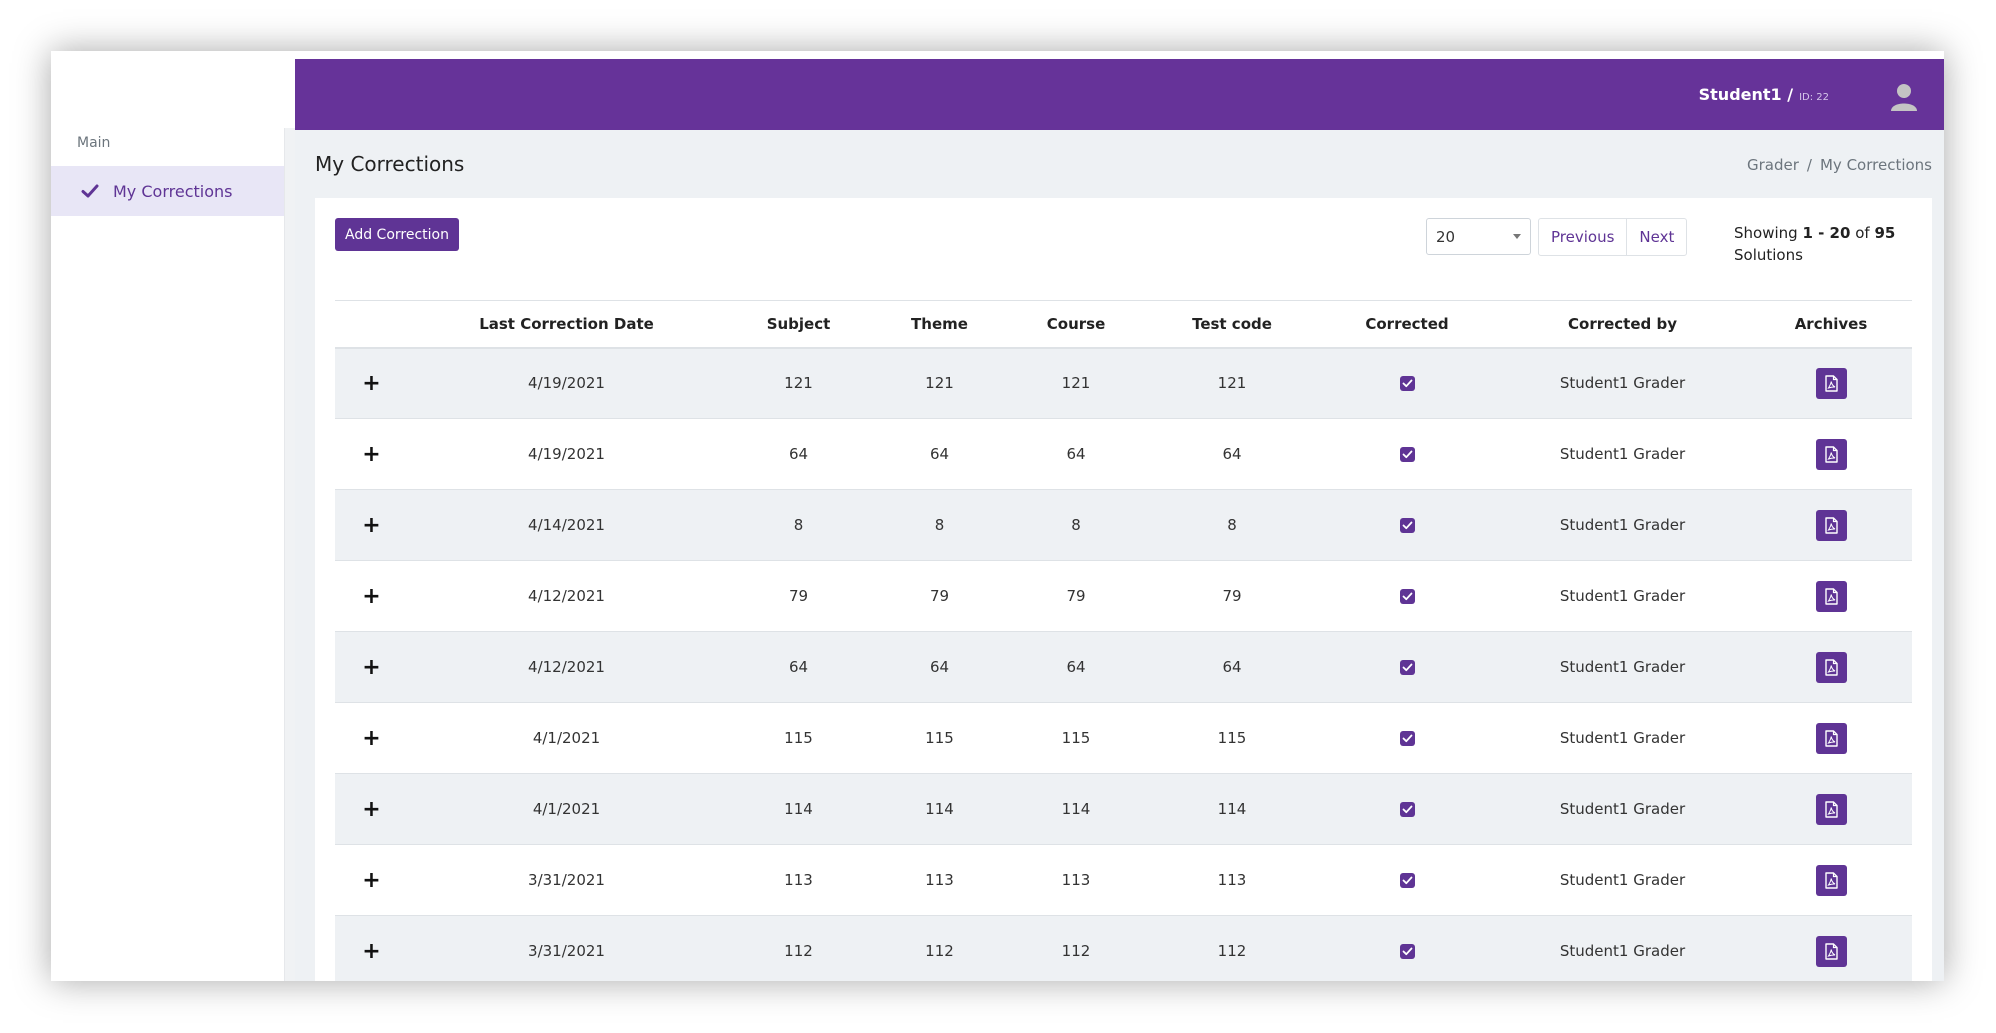 Image resolution: width=1996 pixels, height=1033 pixels. I want to click on column-header-corrected: Corrected, so click(1407, 324).